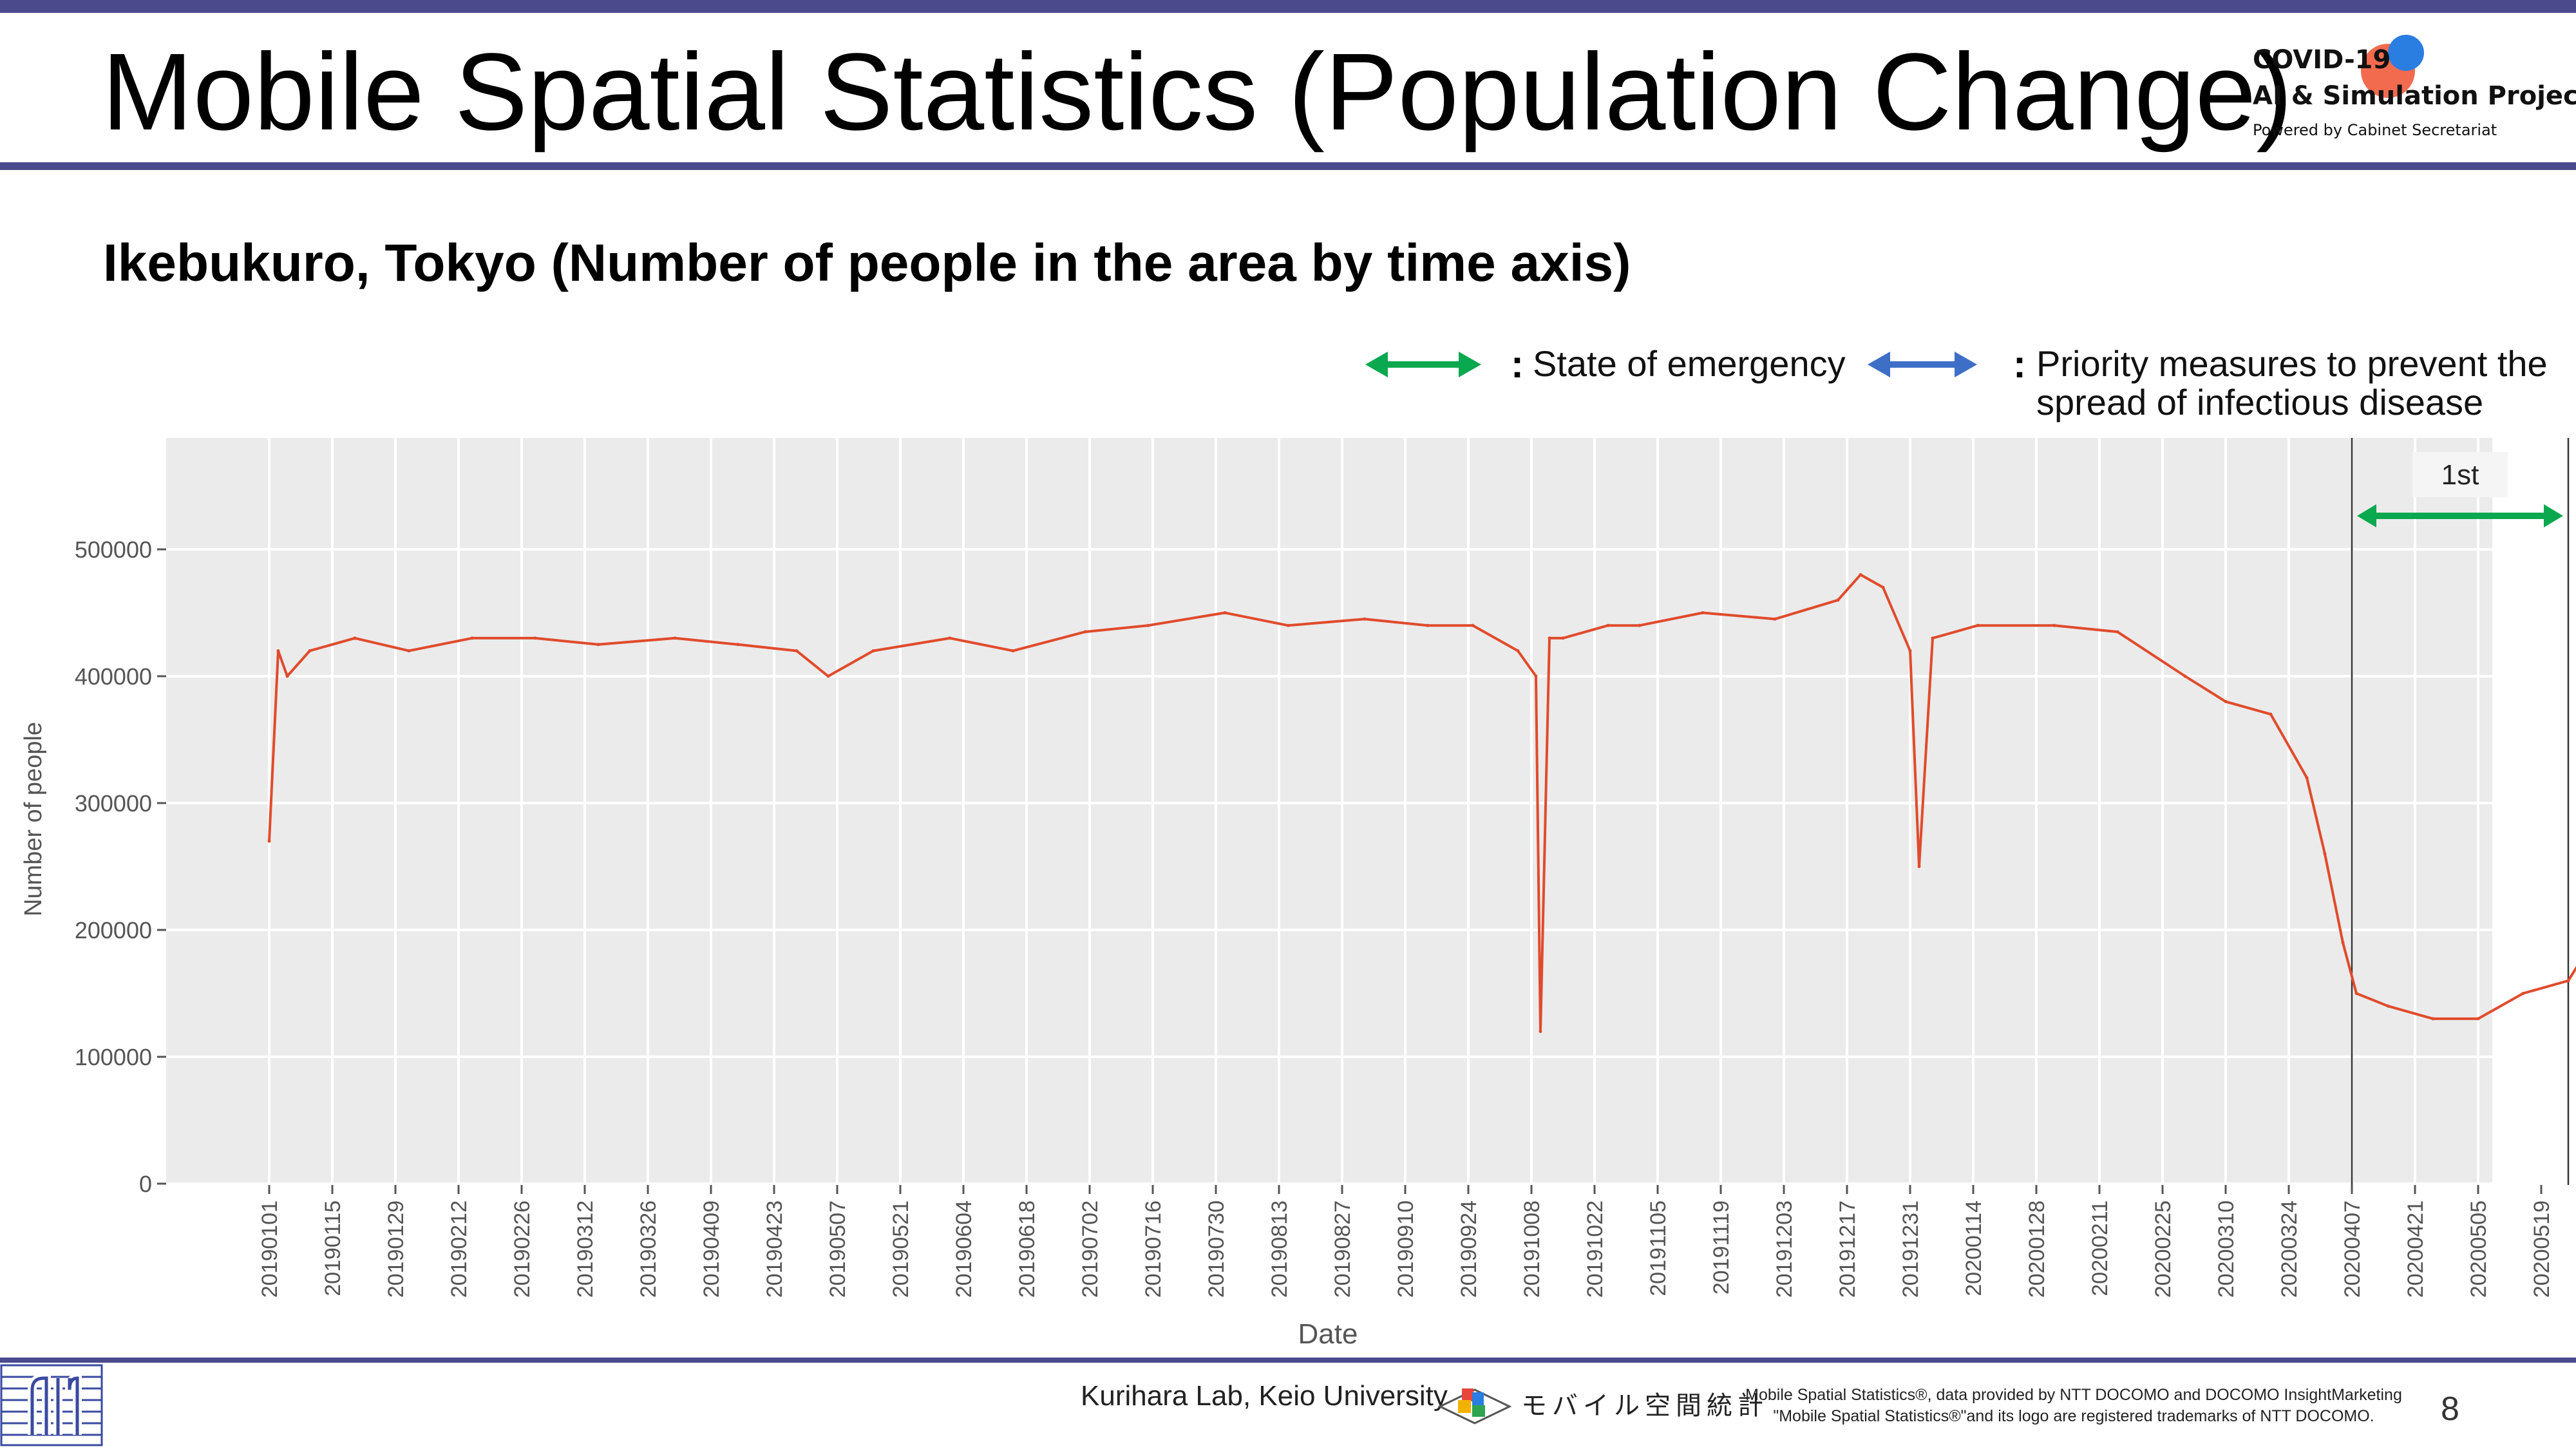  What do you see at coordinates (775, 1249) in the screenshot?
I see `x-tick-label: 20190423` at bounding box center [775, 1249].